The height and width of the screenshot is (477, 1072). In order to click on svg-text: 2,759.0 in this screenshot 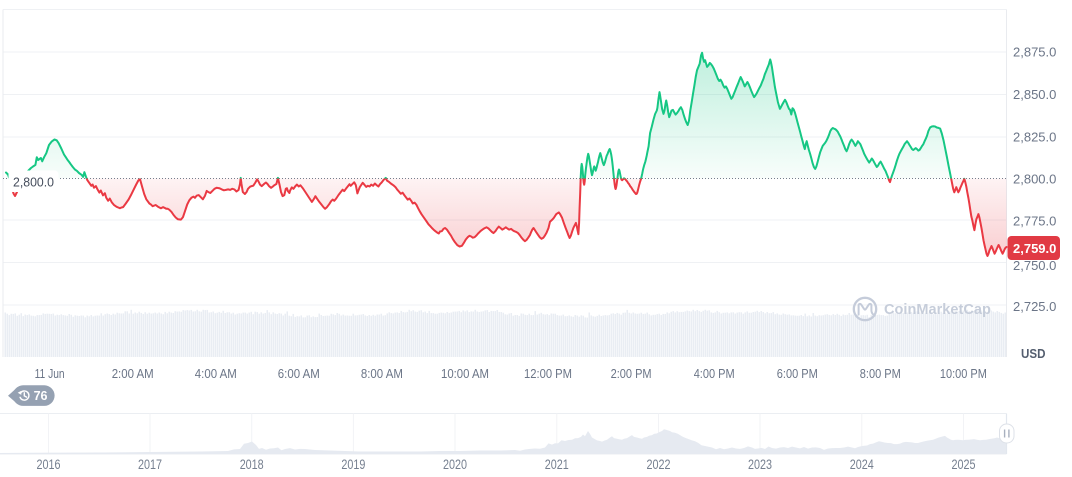, I will do `click(1034, 248)`.